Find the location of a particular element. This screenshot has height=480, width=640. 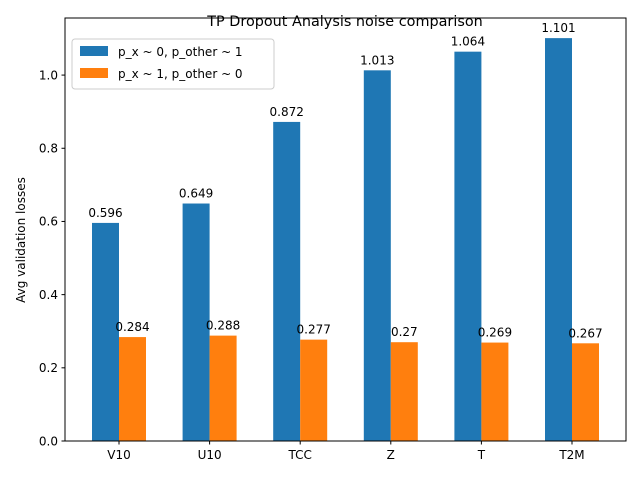

y-axis-label: Avg validation losses is located at coordinates (21, 240).